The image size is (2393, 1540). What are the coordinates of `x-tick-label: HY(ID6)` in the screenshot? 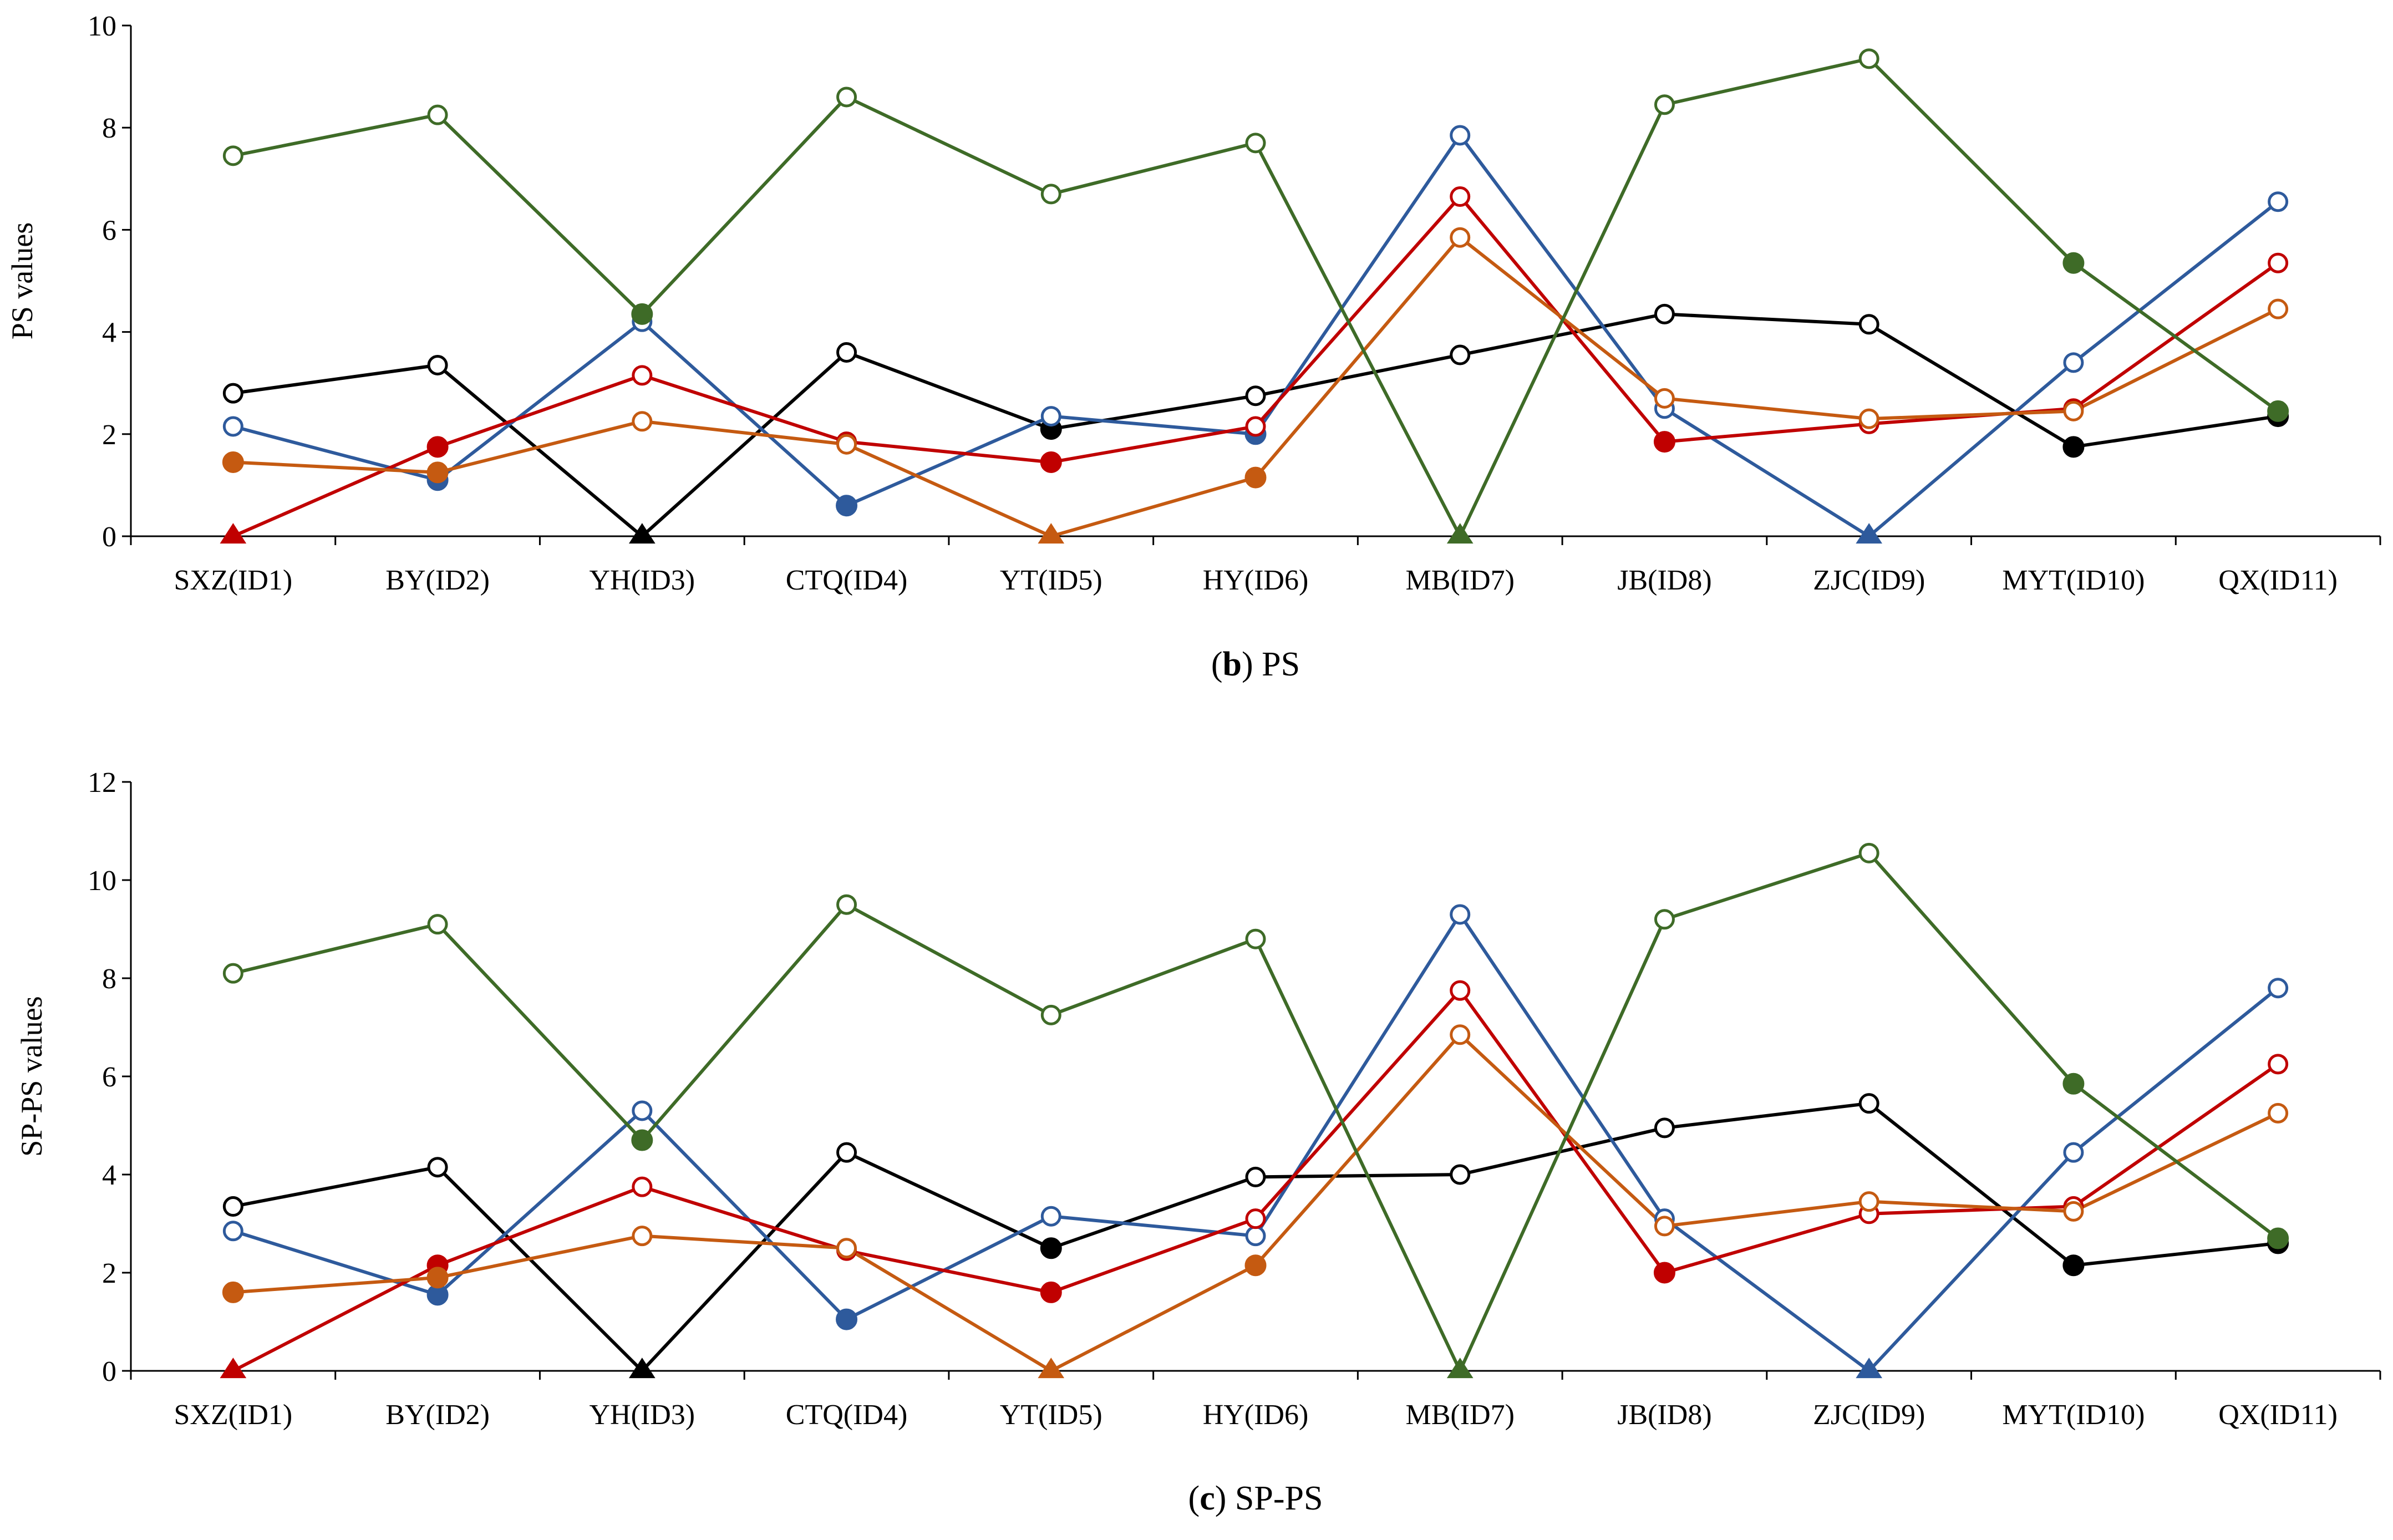 It's located at (1256, 580).